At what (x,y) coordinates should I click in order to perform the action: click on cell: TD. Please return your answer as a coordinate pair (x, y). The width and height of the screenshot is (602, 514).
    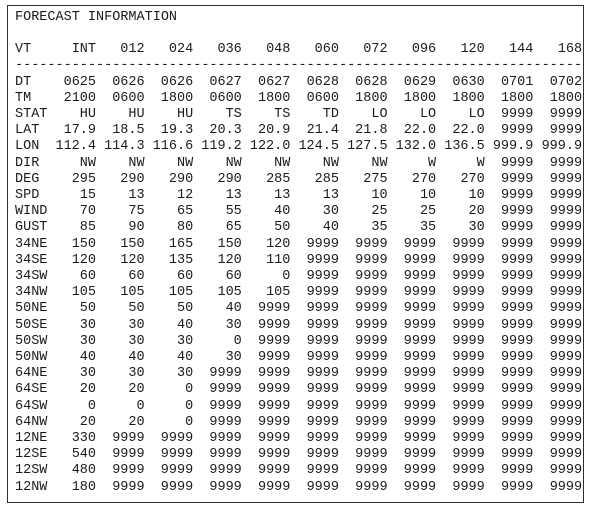
    Looking at the image, I should click on (330, 115).